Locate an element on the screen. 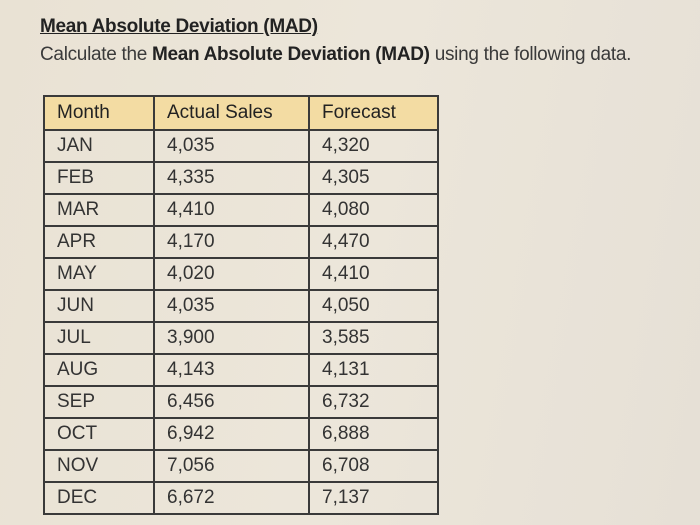 Image resolution: width=700 pixels, height=525 pixels. cell-actual-sales: 6,672 is located at coordinates (231, 498).